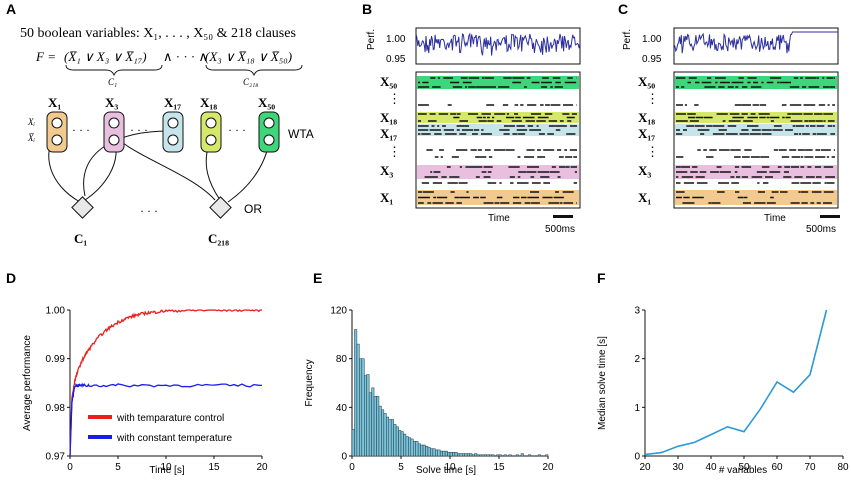  What do you see at coordinates (338, 311) in the screenshot?
I see `chart-e-ytick-label-3: 120` at bounding box center [338, 311].